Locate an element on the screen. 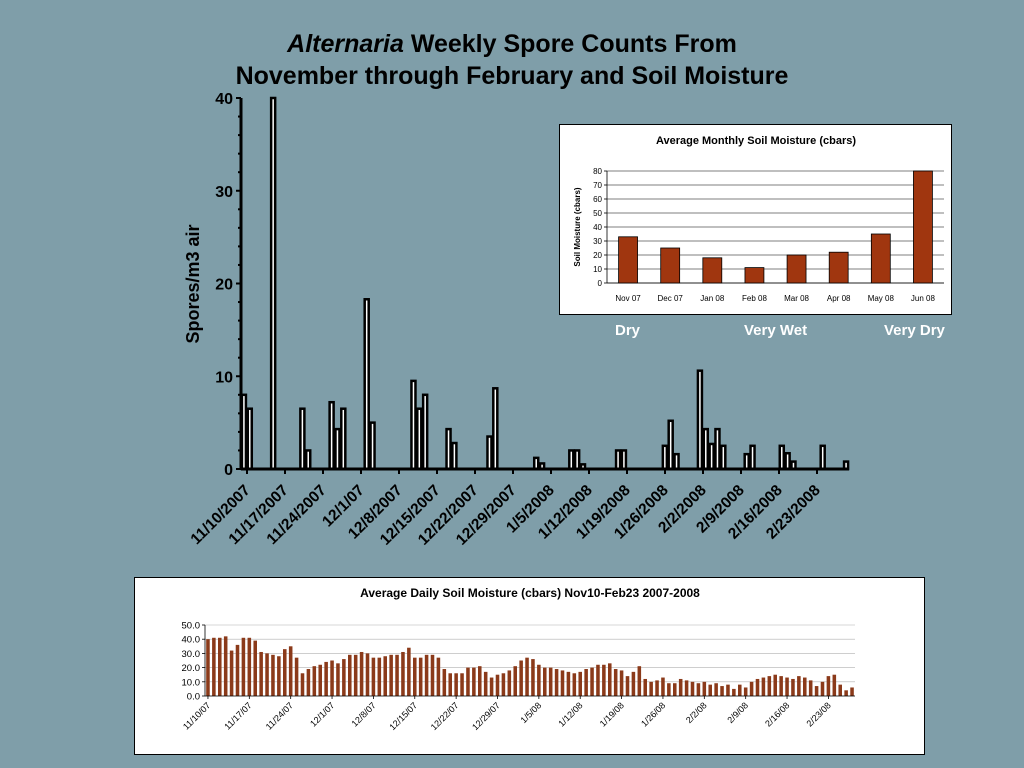  x-tick-label: 12/29/07 is located at coordinates (486, 716).